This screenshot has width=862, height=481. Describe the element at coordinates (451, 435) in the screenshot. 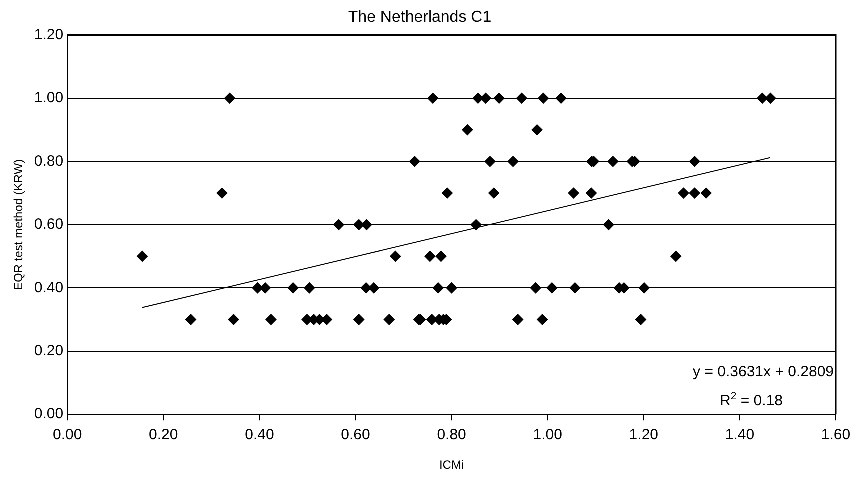

I see `x-tick-label: 0.80` at that location.